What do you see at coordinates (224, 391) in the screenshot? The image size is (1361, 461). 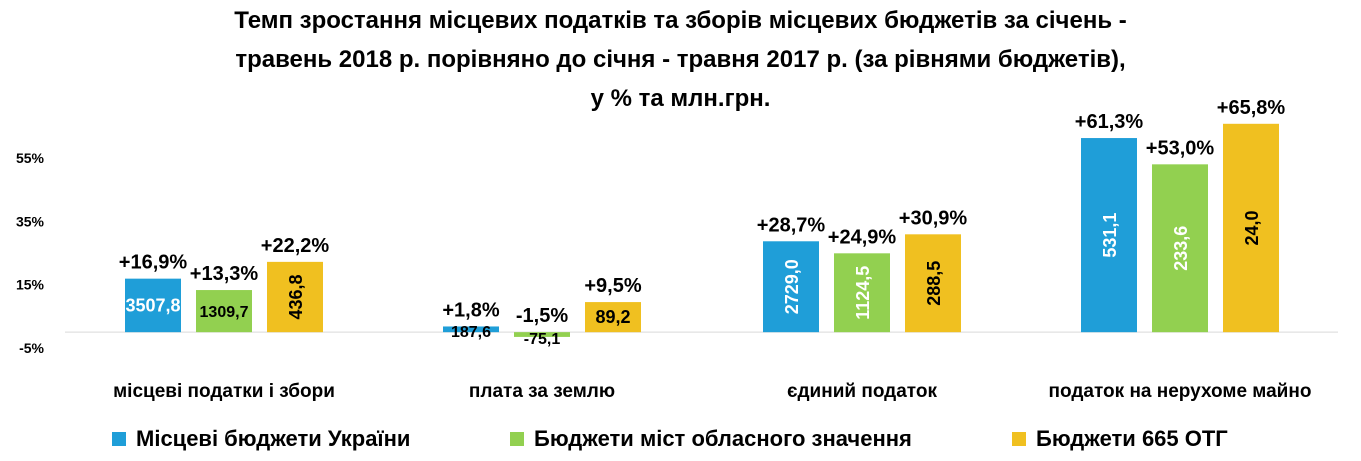 I see `x-tick-label: місцеві податки і збори` at bounding box center [224, 391].